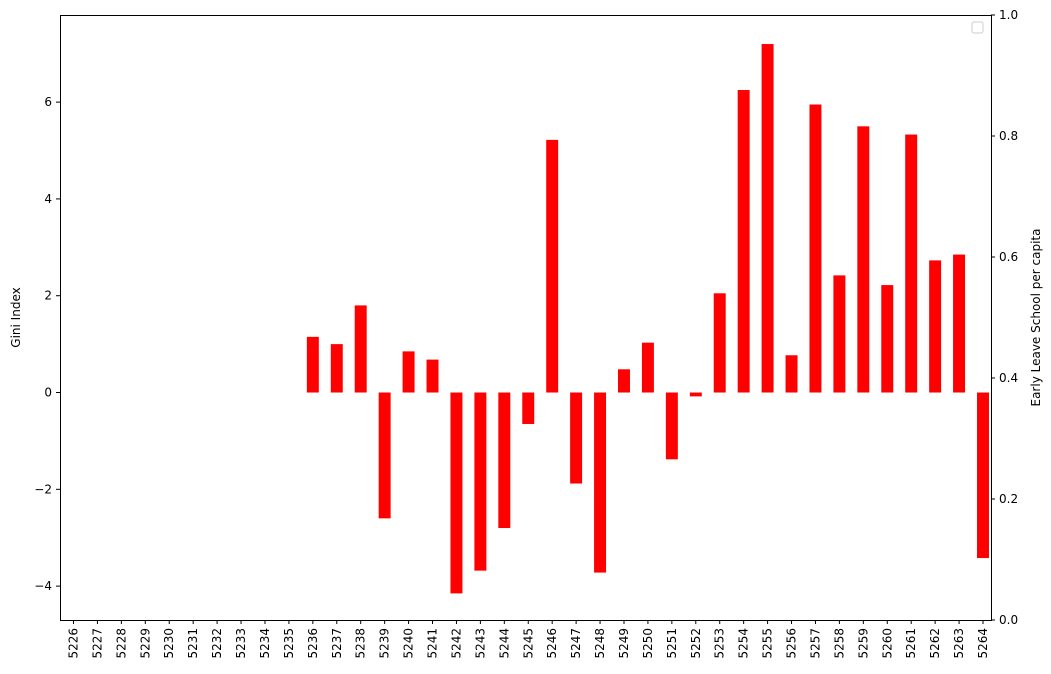 This screenshot has width=1051, height=674. What do you see at coordinates (74, 643) in the screenshot?
I see `x-tick-label: 5226` at bounding box center [74, 643].